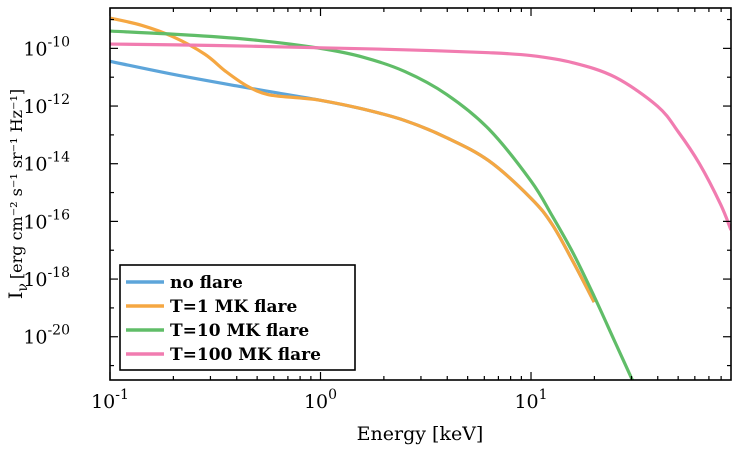  I want to click on y-tick-label: 10-14, so click(46, 163).